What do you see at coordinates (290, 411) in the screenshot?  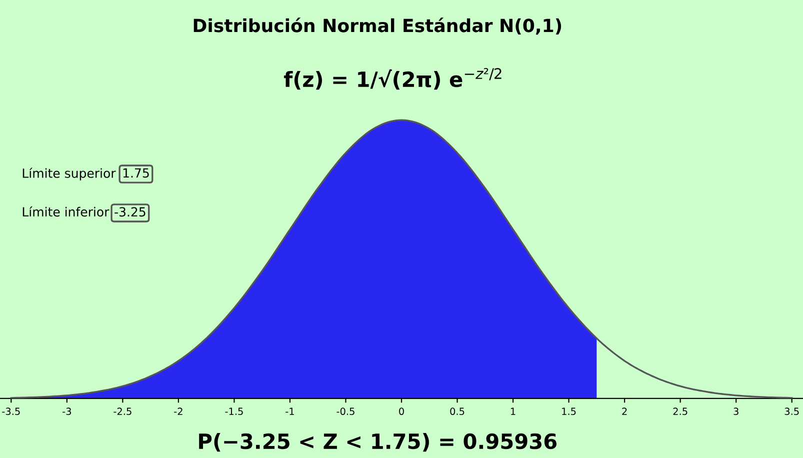 I see `x-tick-label: -1` at bounding box center [290, 411].